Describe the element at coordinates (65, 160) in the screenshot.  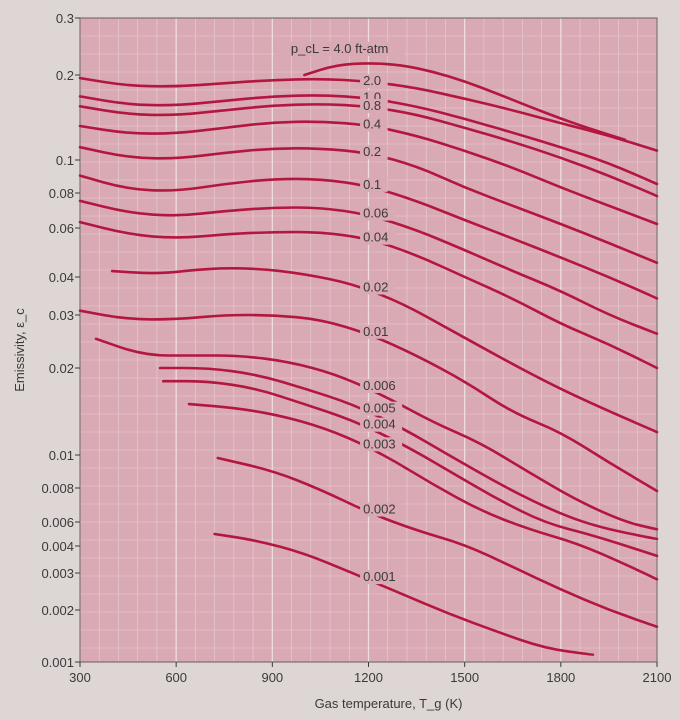
I see `y-tick-label: 0.1` at that location.